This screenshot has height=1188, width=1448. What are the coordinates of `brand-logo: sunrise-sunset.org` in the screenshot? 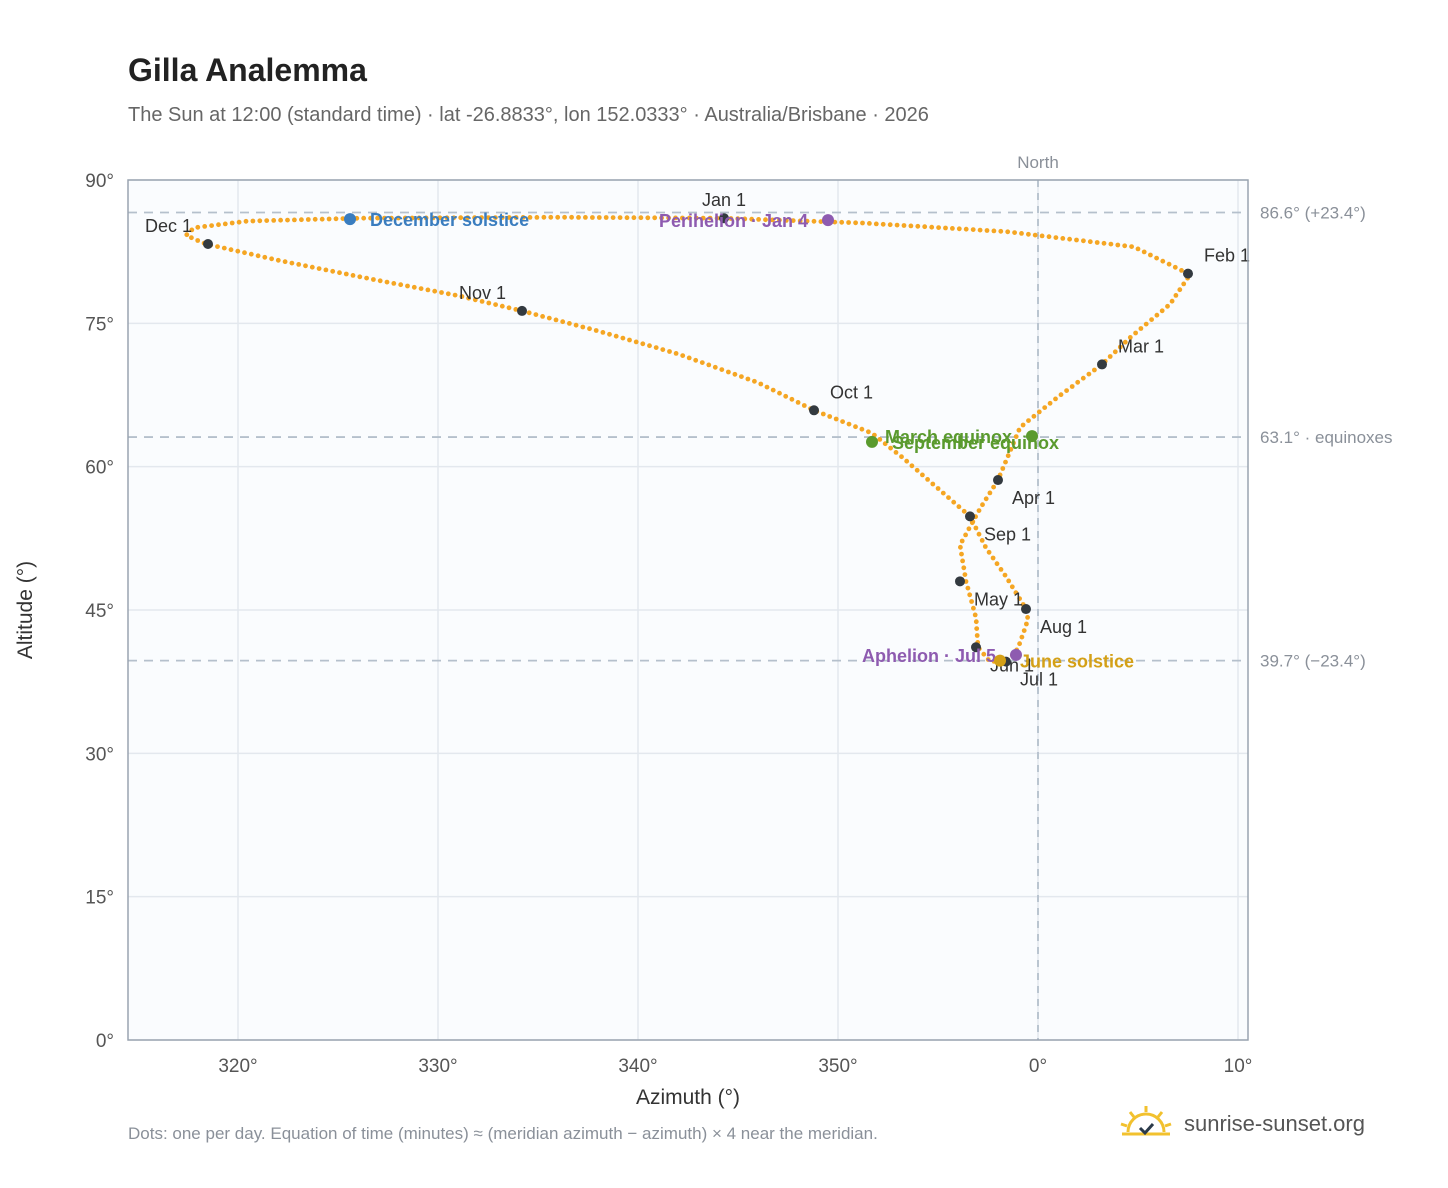 It's located at (1241, 1124).